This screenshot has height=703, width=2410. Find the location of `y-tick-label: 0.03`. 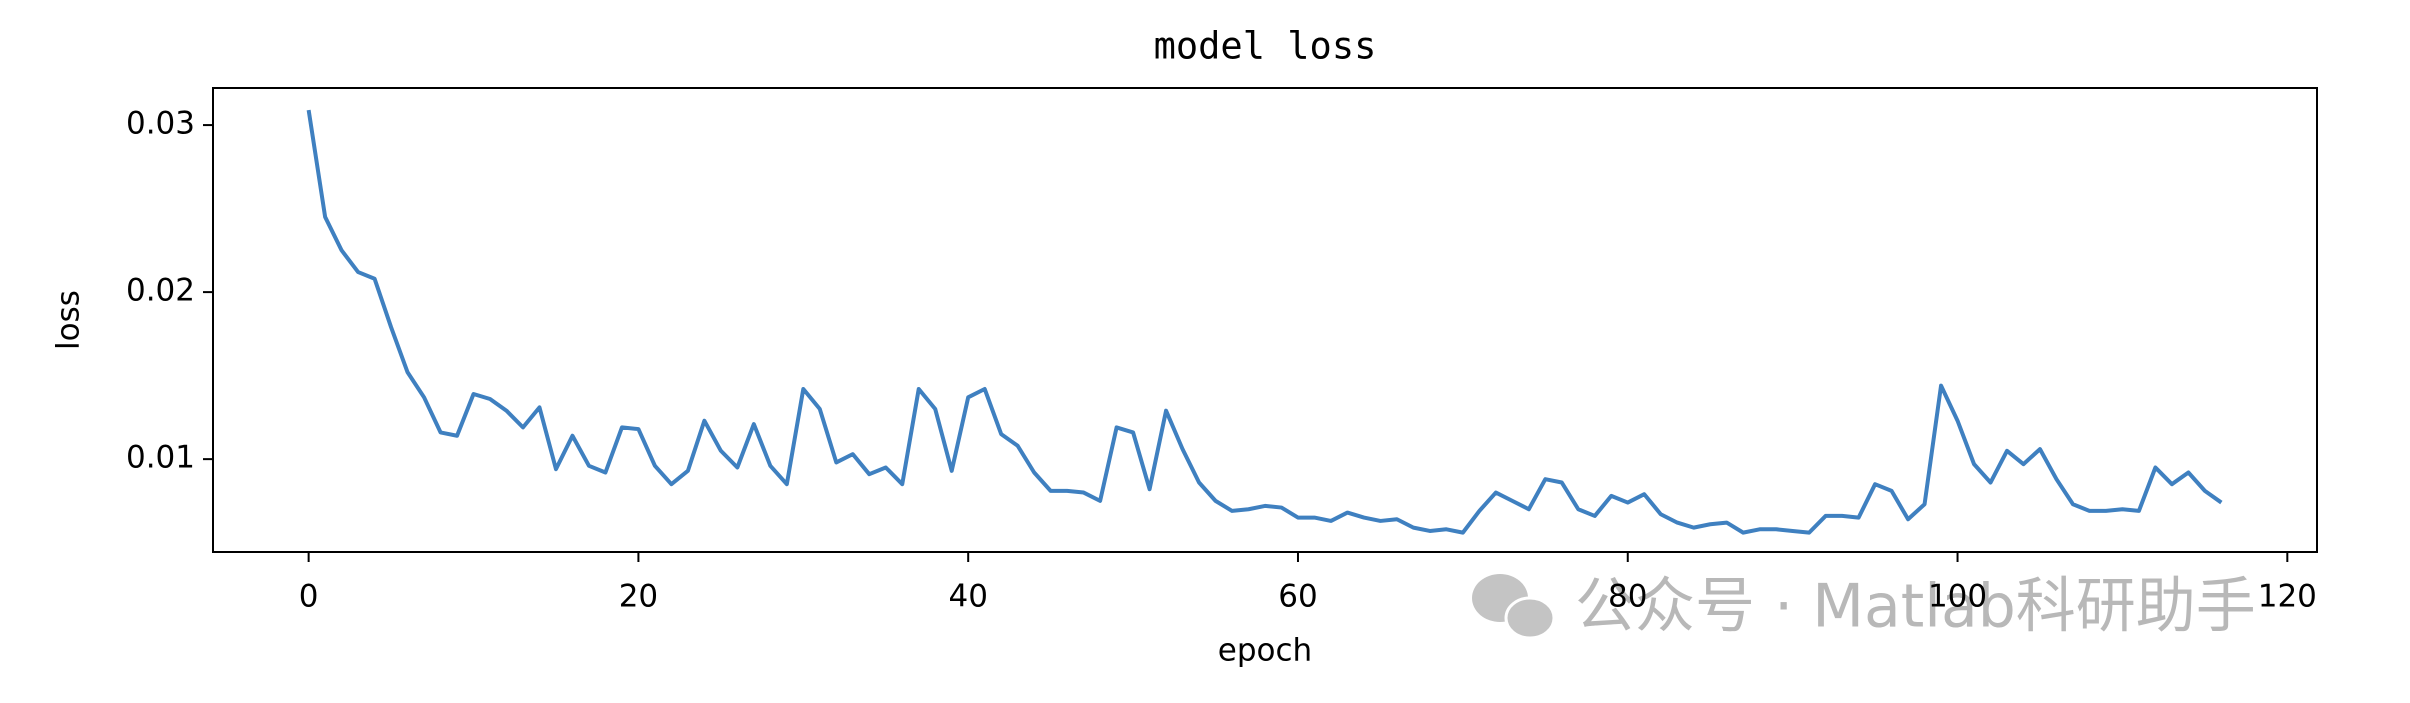

y-tick-label: 0.03 is located at coordinates (160, 124).